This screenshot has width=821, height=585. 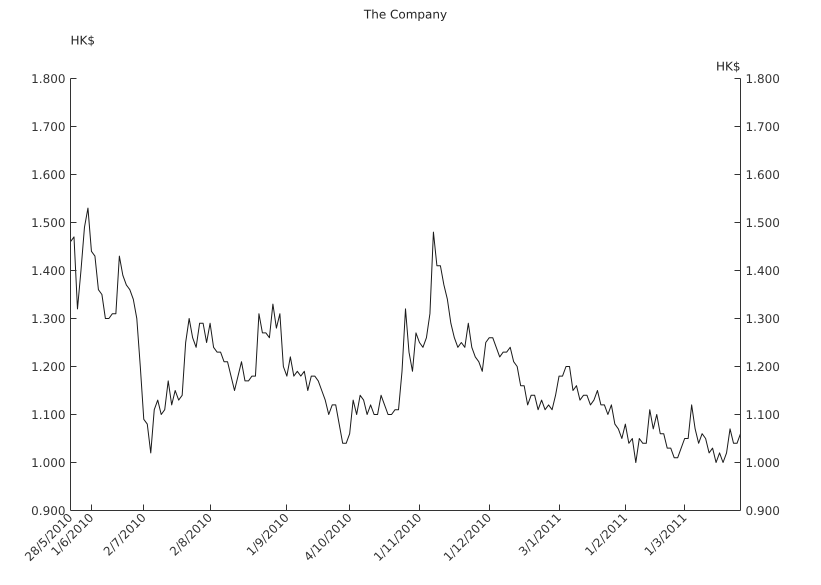 I want to click on y-tick-label: 1.200, so click(x=48, y=367).